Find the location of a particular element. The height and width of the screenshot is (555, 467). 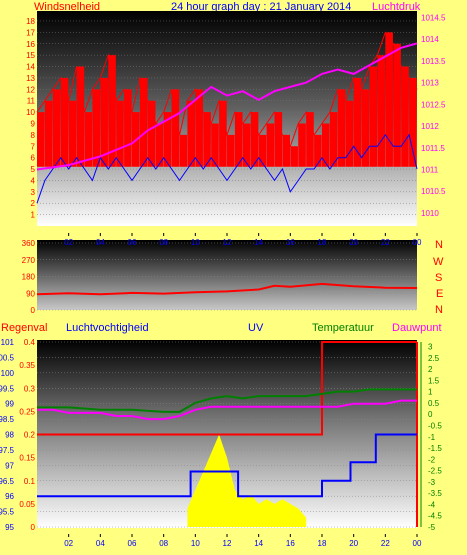

temperature-tick--2: -2 is located at coordinates (432, 459).